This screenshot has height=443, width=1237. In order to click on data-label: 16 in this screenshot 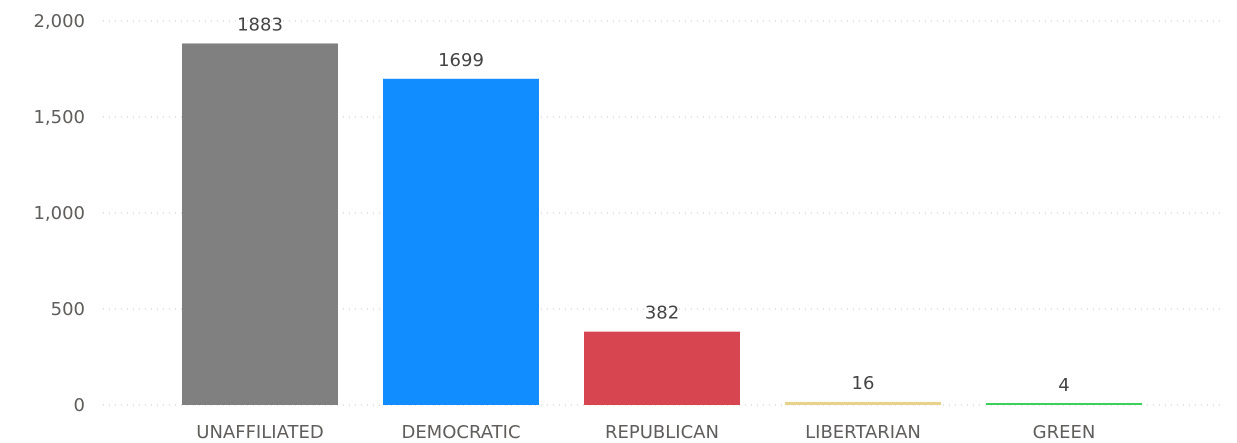, I will do `click(863, 383)`.